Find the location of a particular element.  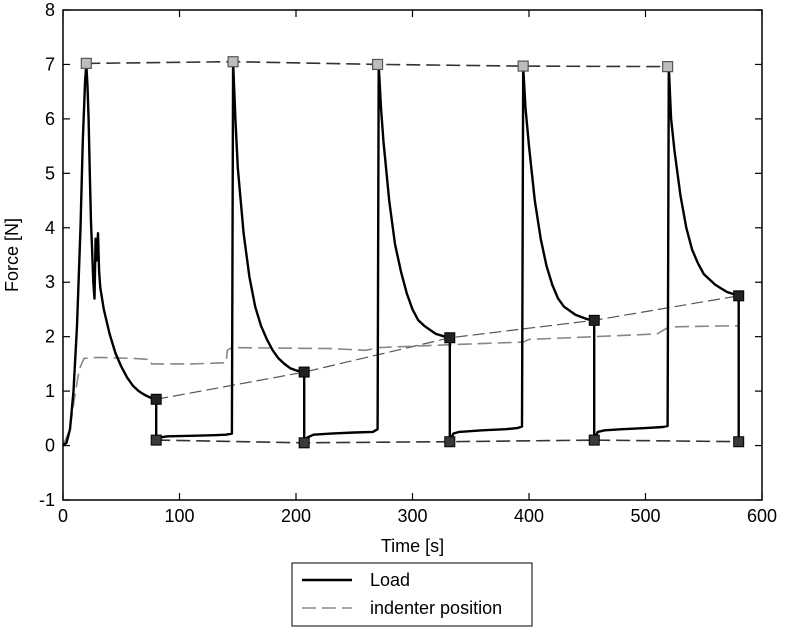

y-tick-label: 4 is located at coordinates (50, 228).